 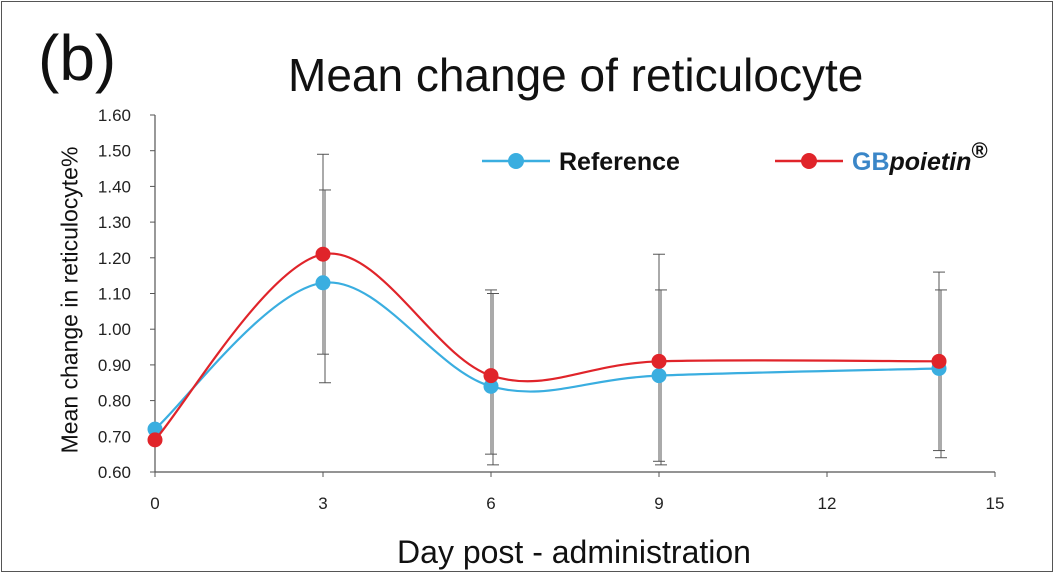 I want to click on y-tick-label: 1.30, so click(x=114, y=222).